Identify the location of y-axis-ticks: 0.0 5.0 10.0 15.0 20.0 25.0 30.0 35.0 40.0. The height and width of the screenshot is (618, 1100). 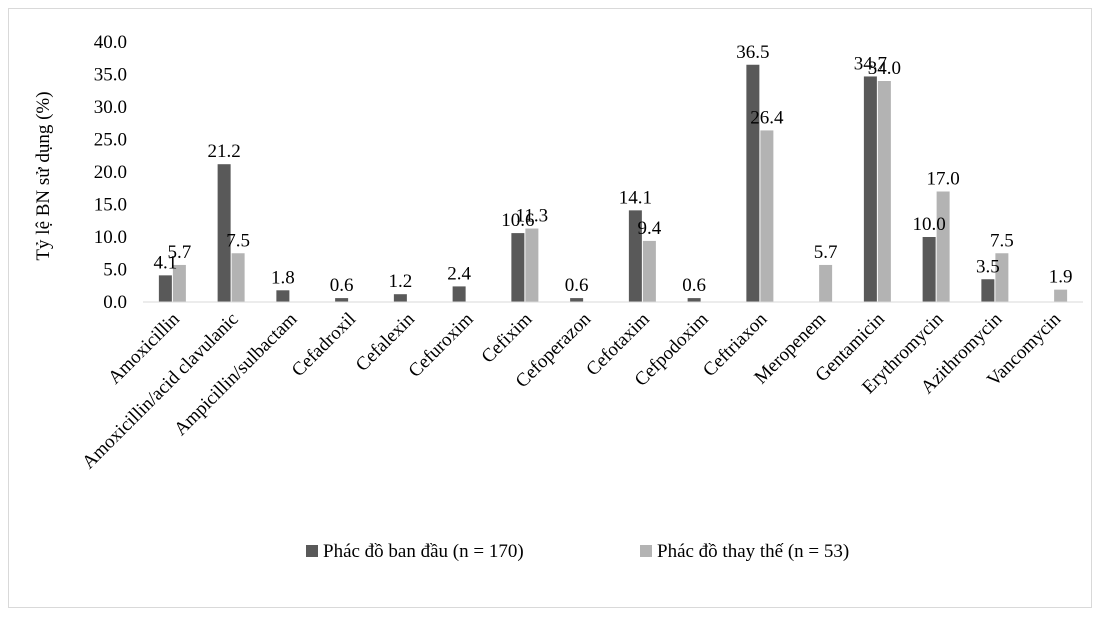
(110, 172).